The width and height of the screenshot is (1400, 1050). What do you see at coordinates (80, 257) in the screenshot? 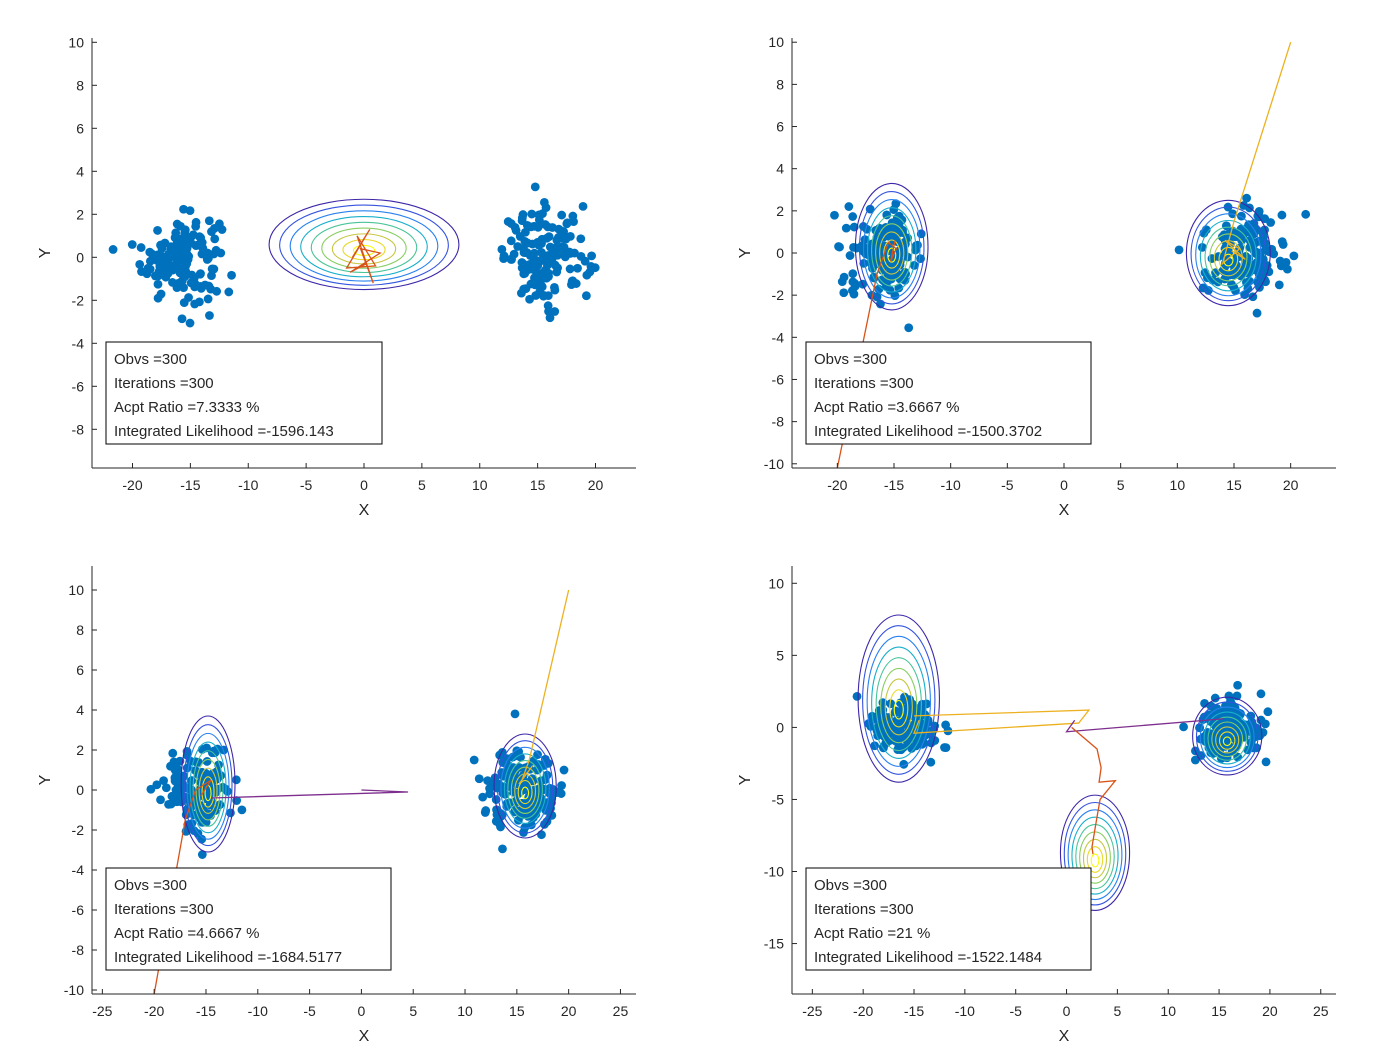
I see `y-tick-label: 0` at bounding box center [80, 257].